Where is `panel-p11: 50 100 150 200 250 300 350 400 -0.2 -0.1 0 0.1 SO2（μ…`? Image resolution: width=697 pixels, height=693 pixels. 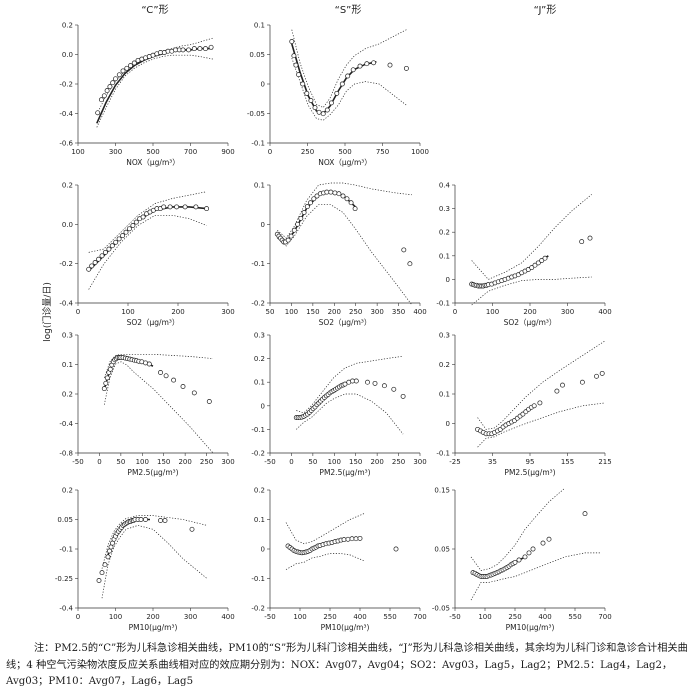 panel-p11: 50 100 150 200 250 300 350 400 -0.2 -0.1 0 0.1 SO2（μ… is located at coordinates (338, 255).